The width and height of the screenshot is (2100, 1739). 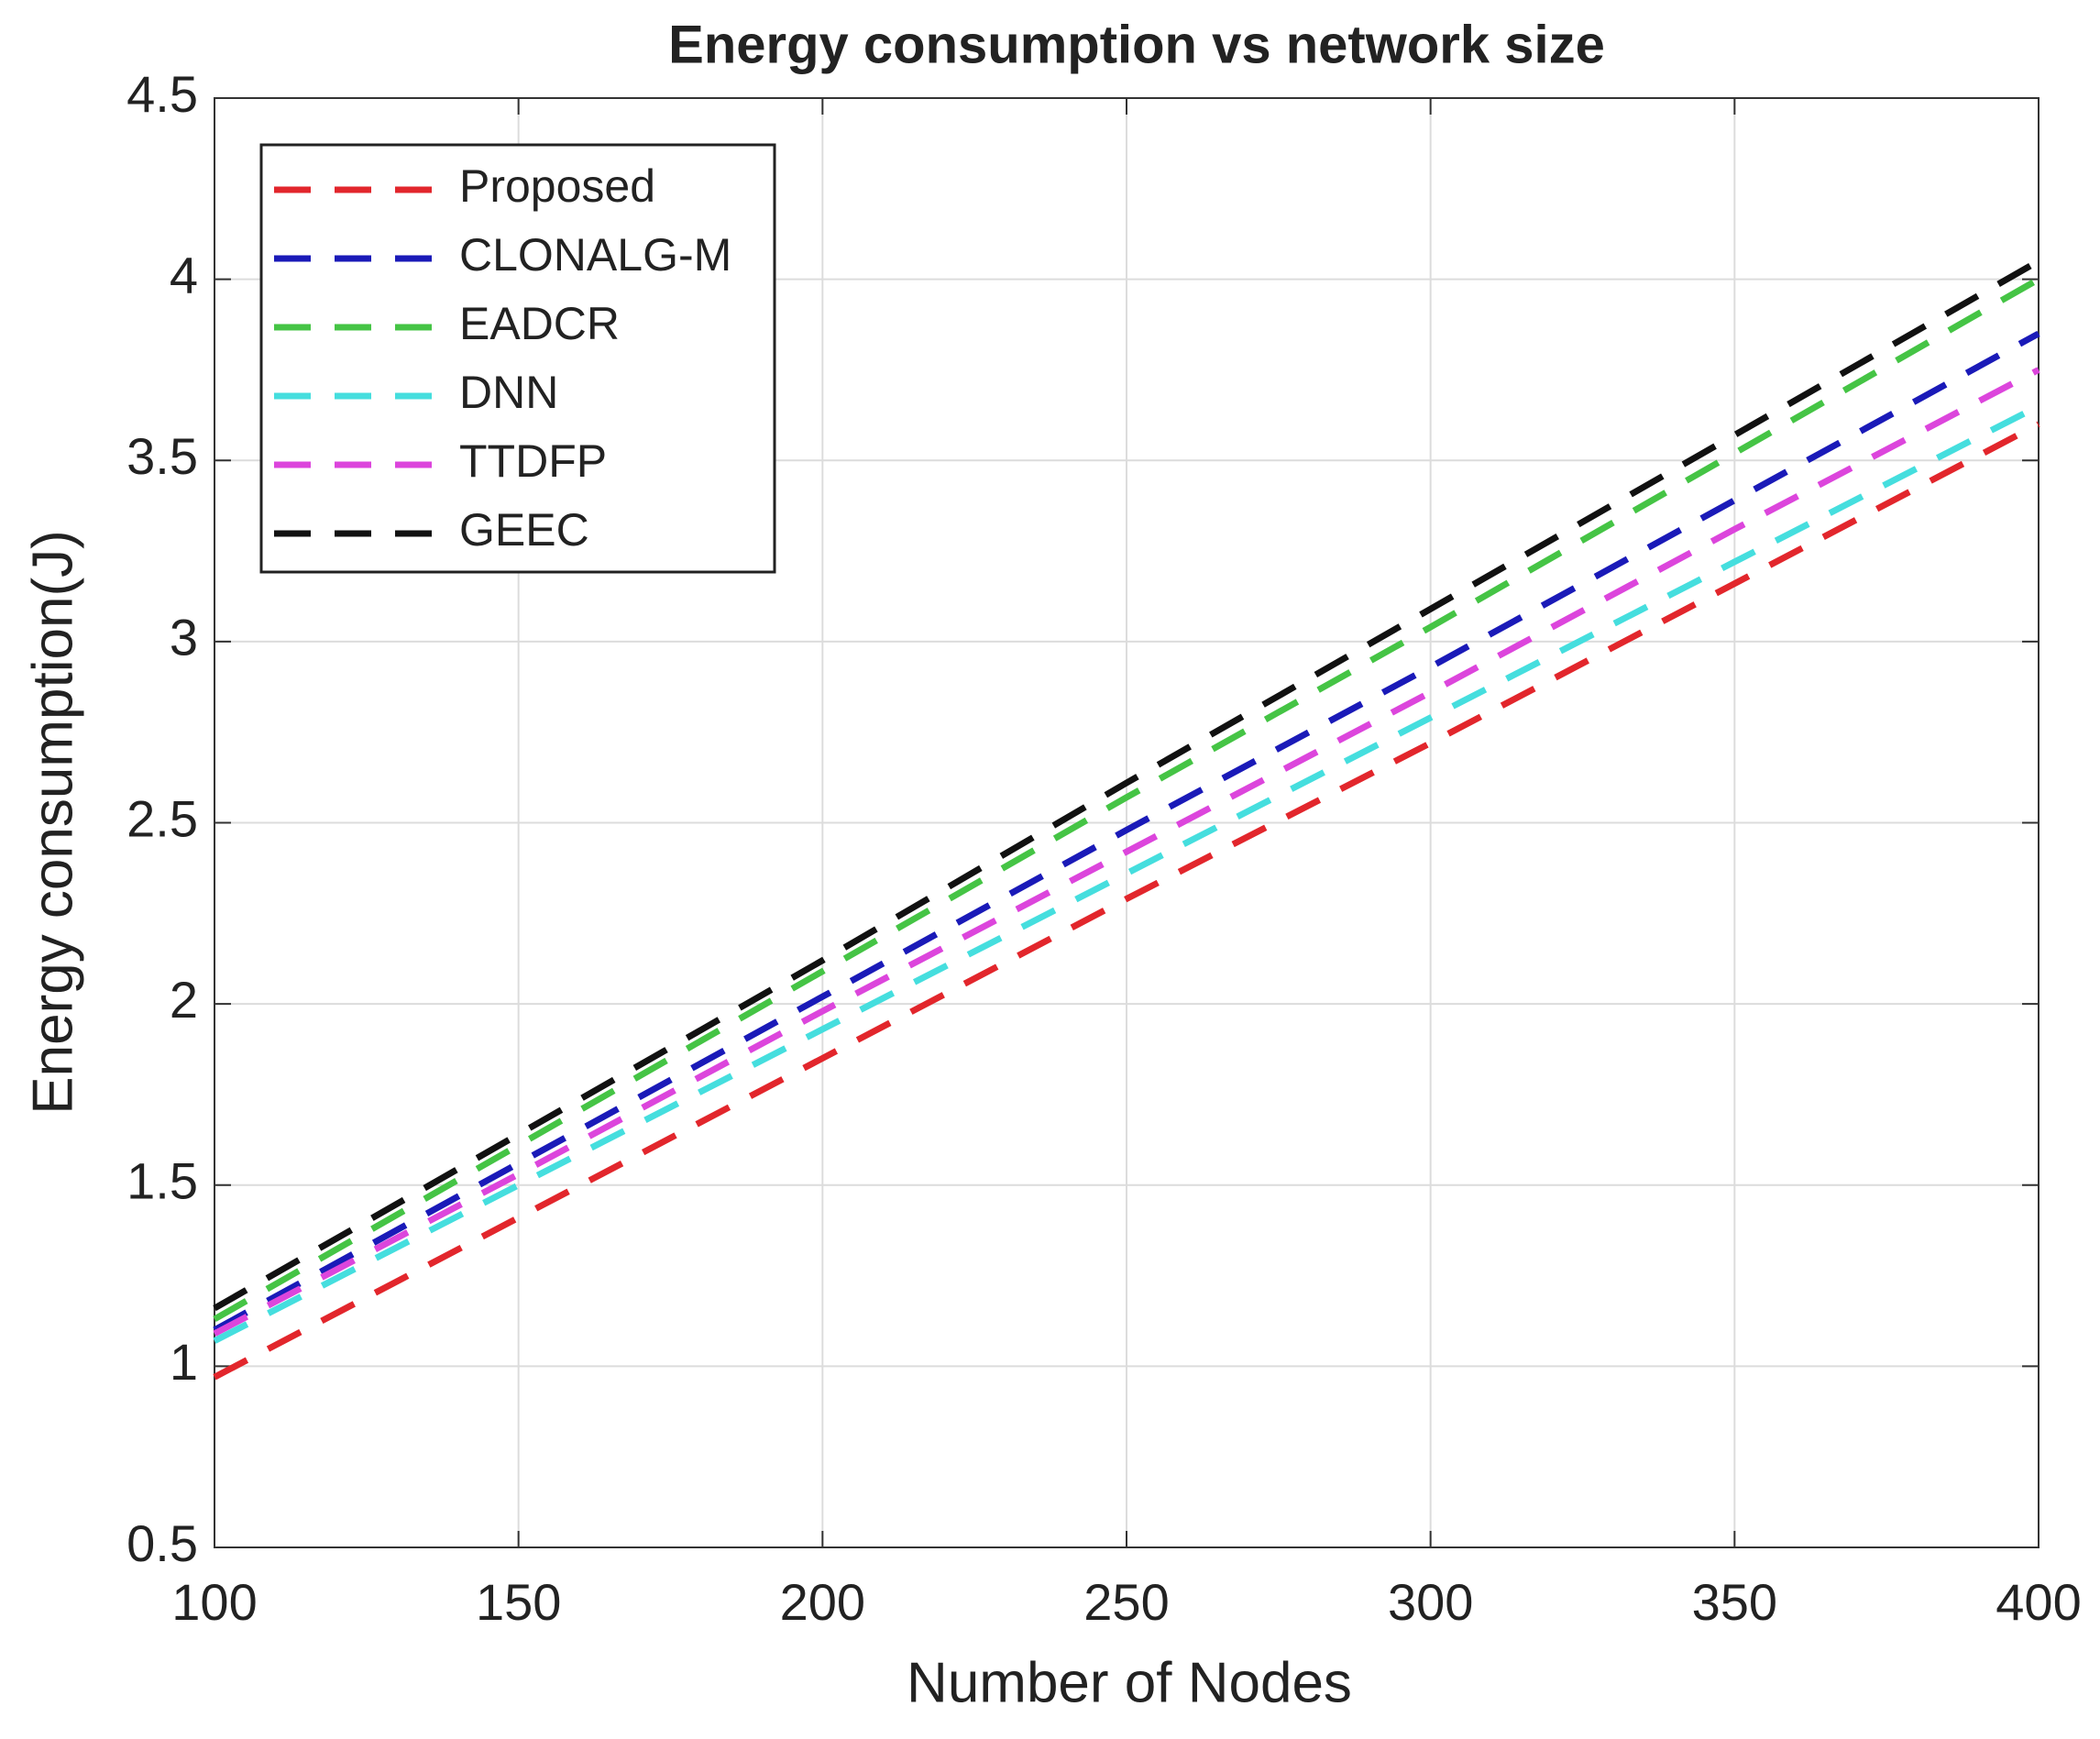 I want to click on legend-box, so click(x=517, y=358).